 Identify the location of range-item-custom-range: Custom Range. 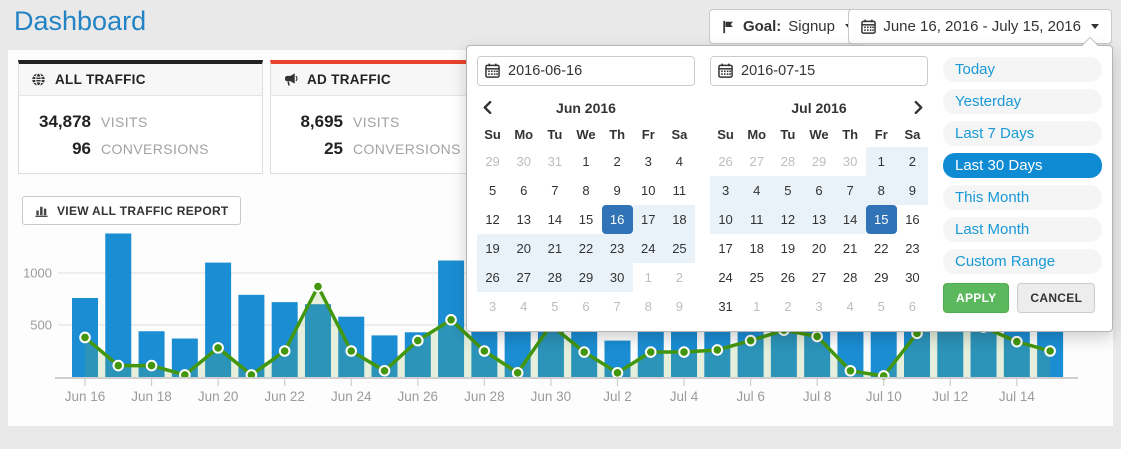
(1022, 261).